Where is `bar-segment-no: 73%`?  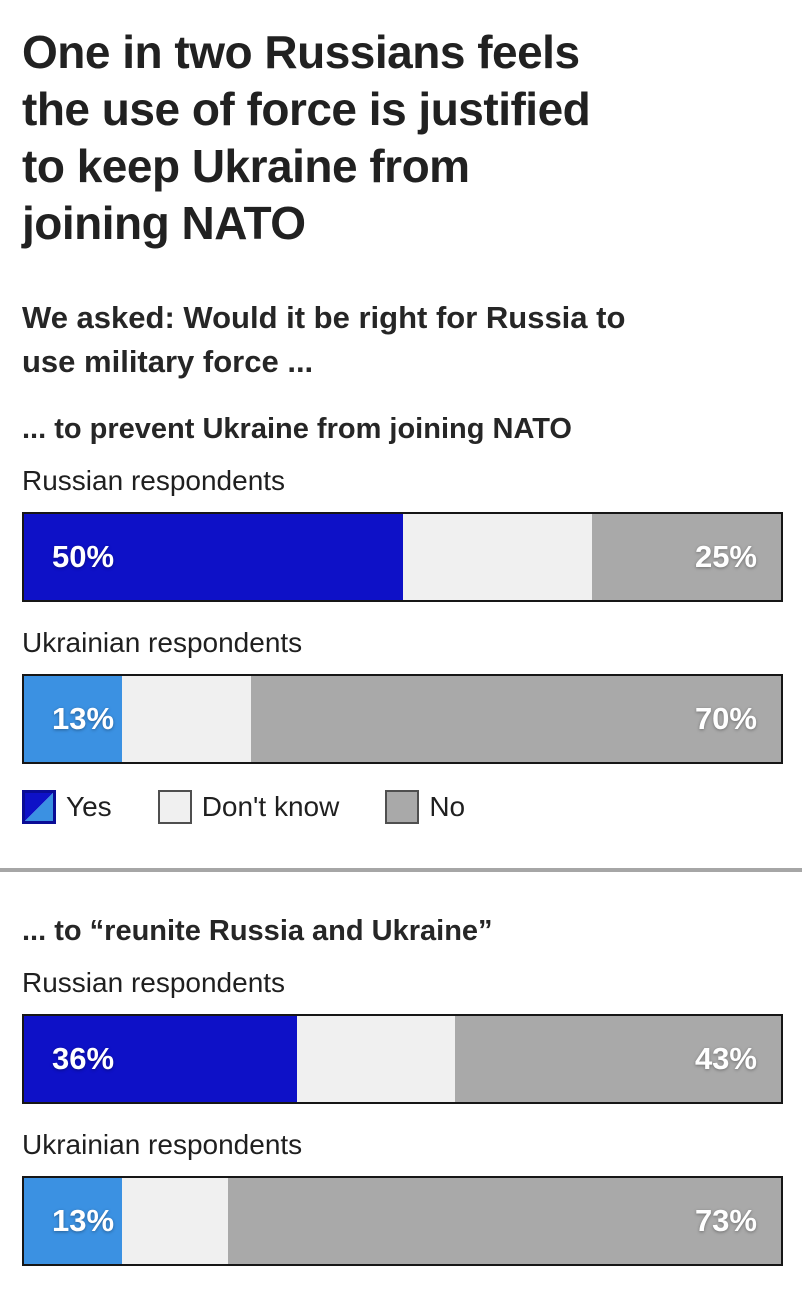
bar-segment-no: 73% is located at coordinates (504, 1221).